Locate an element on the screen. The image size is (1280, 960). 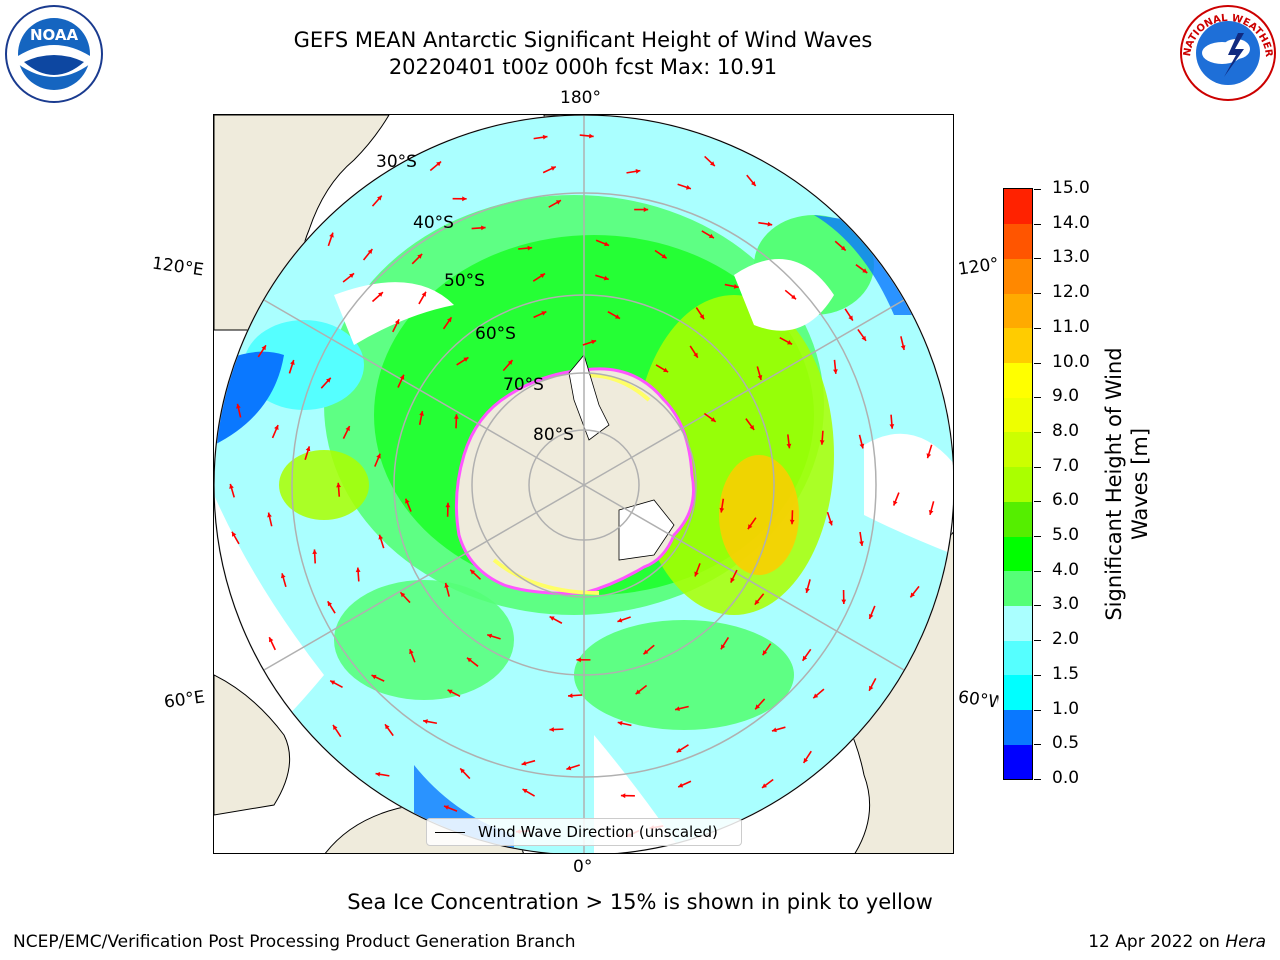
colorbar-tick-label: 14.0 is located at coordinates (1071, 222).